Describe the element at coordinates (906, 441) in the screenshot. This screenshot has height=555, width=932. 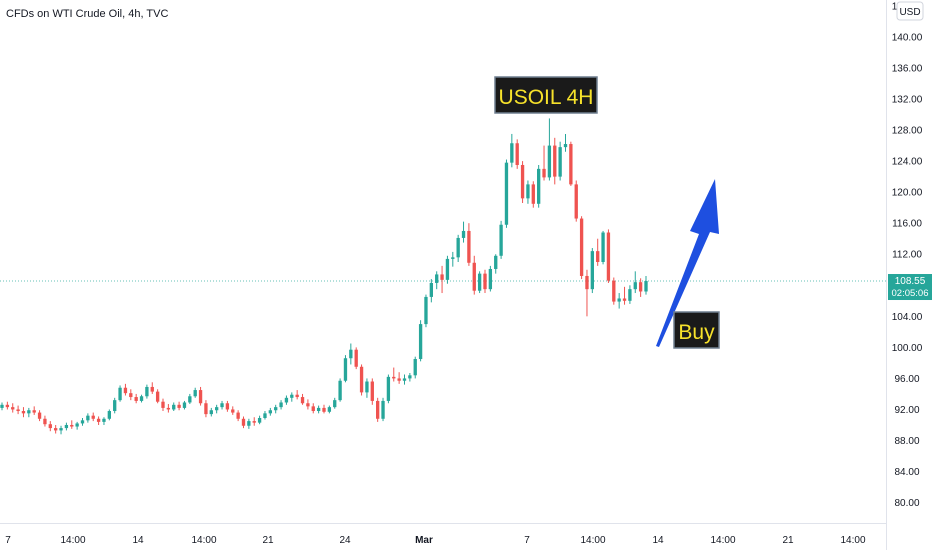
I see `y-tick-label: 88.00` at that location.